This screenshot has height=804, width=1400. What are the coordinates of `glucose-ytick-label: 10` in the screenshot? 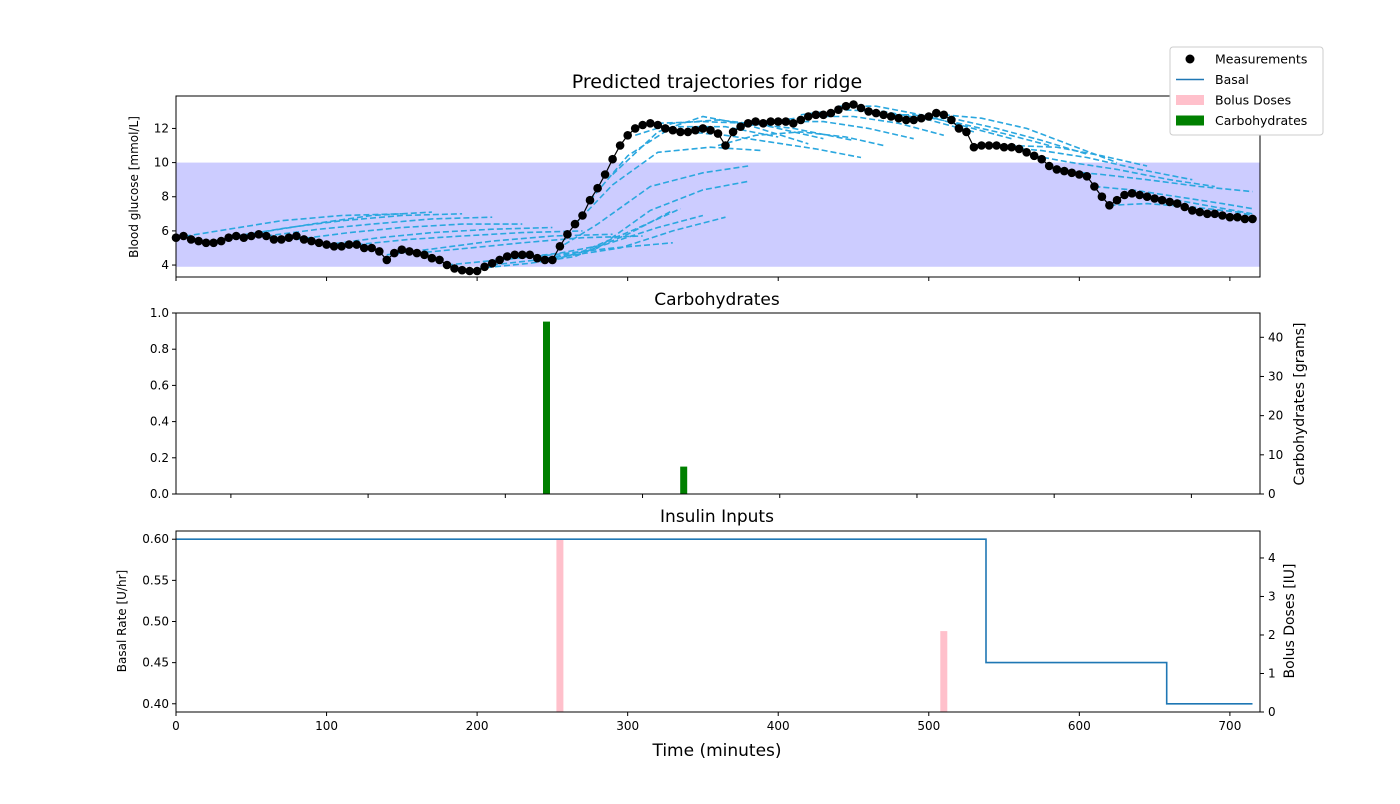 It's located at (161, 163).